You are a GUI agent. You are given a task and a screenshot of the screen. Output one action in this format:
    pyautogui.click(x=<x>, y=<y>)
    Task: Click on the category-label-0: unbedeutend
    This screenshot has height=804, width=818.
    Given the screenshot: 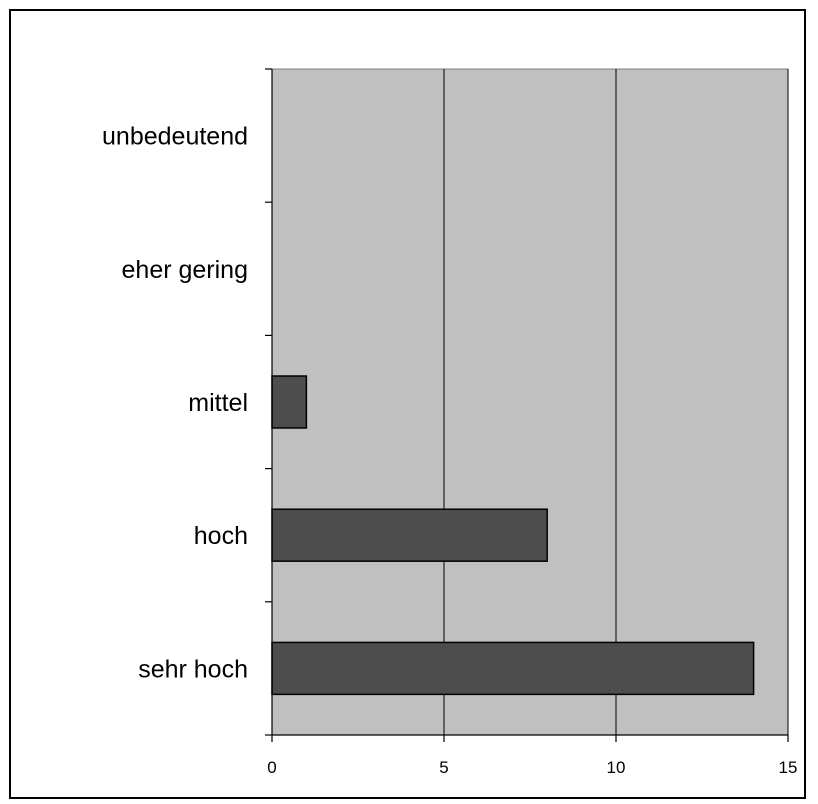 What is the action you would take?
    pyautogui.click(x=175, y=137)
    